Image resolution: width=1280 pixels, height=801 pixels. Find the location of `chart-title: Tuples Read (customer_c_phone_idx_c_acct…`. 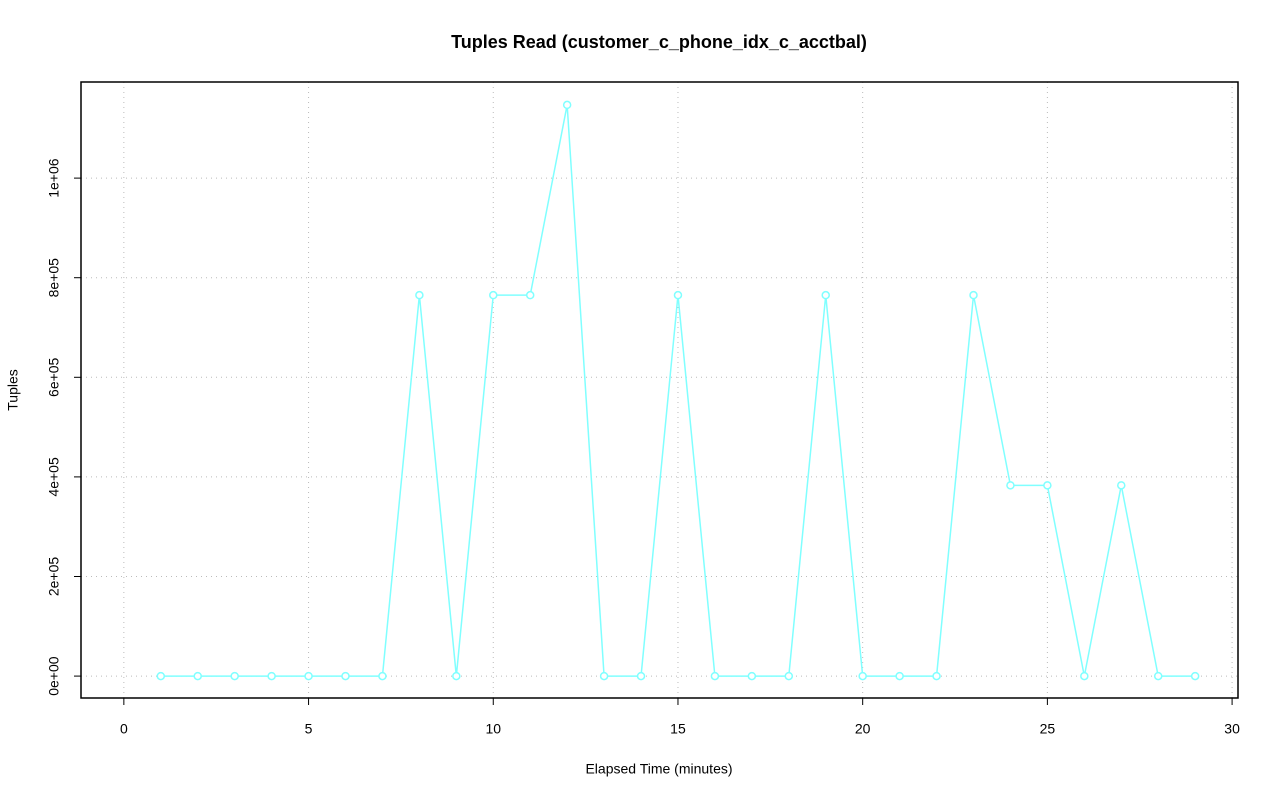

chart-title: Tuples Read (customer_c_phone_idx_c_acct… is located at coordinates (659, 42).